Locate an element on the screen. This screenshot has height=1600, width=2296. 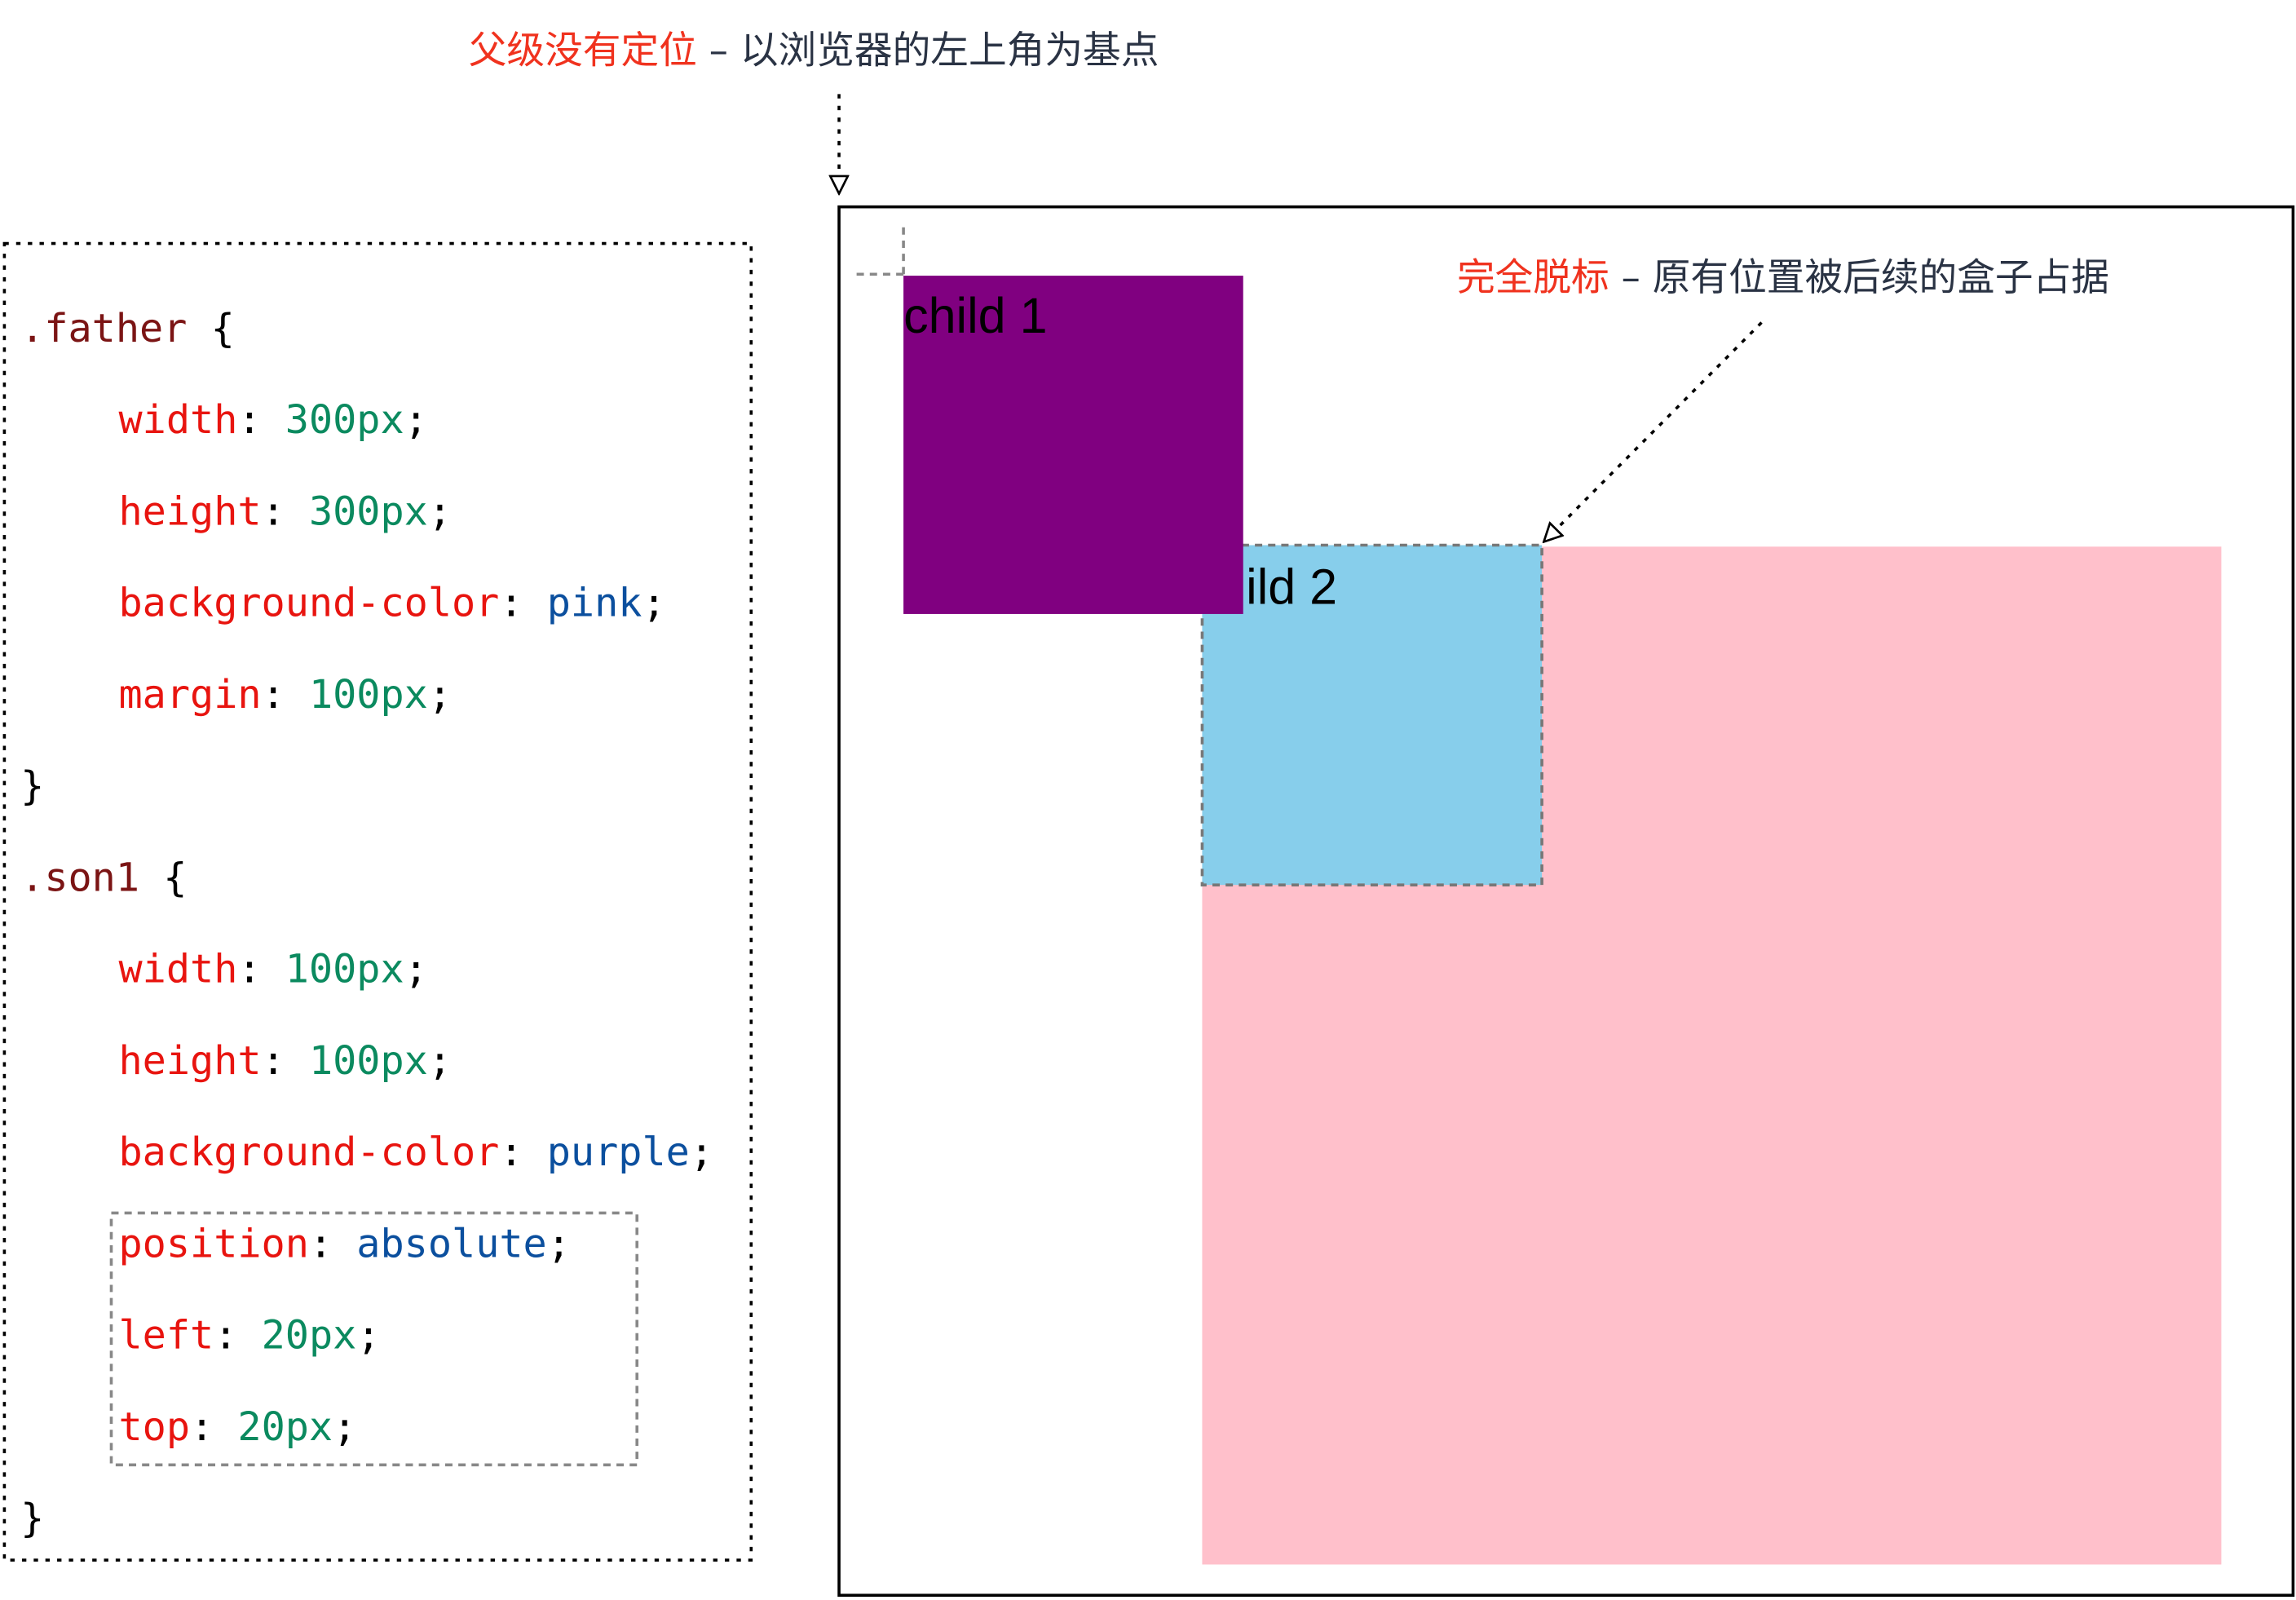
code-line: width: 100px; is located at coordinates (272, 969).